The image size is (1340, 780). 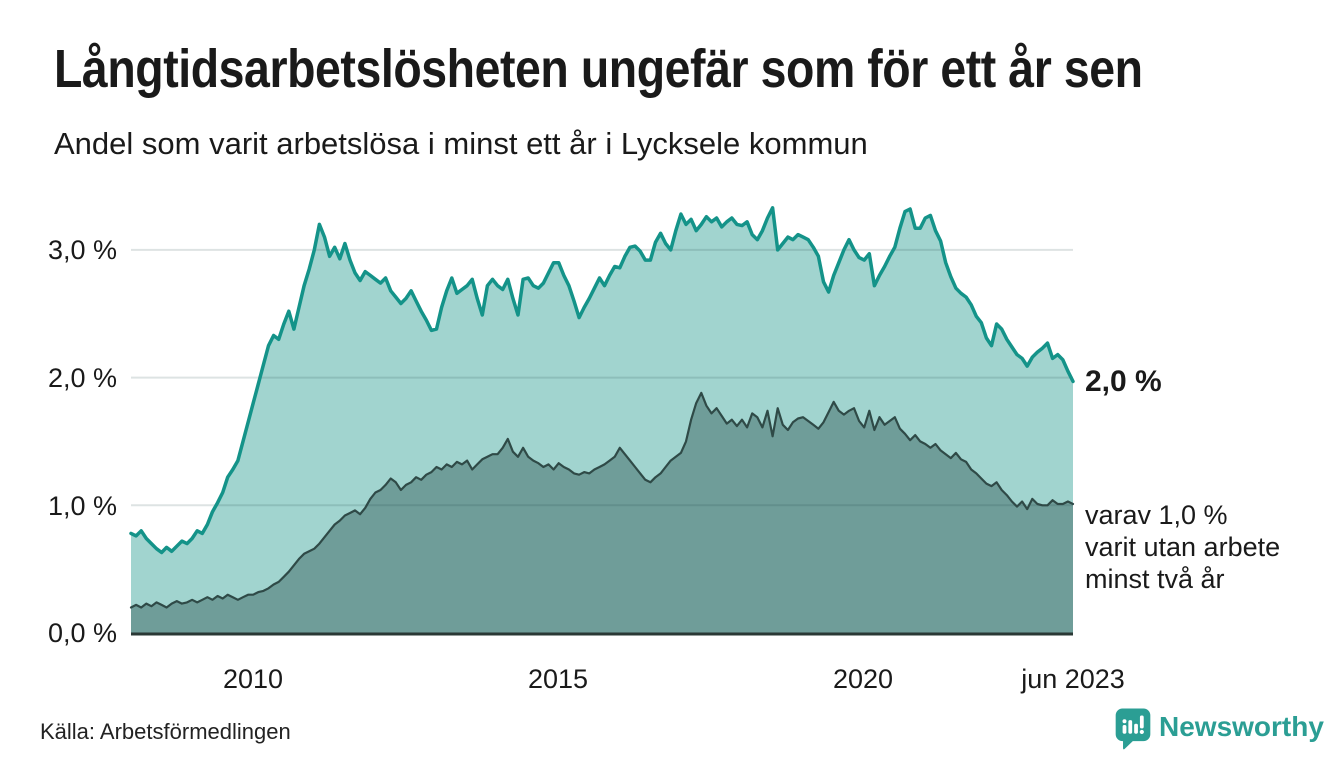 I want to click on y-axis-label-3: 3,0 %, so click(x=82, y=250).